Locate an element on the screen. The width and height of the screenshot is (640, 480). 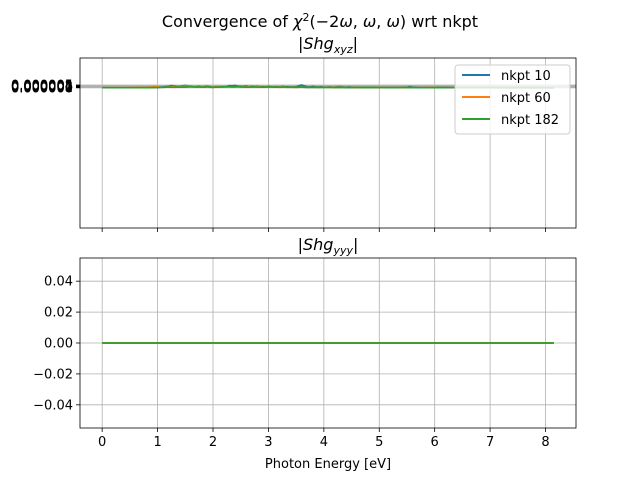
axes-shg-yyy-title: |Shgyyy| is located at coordinates (328, 246).